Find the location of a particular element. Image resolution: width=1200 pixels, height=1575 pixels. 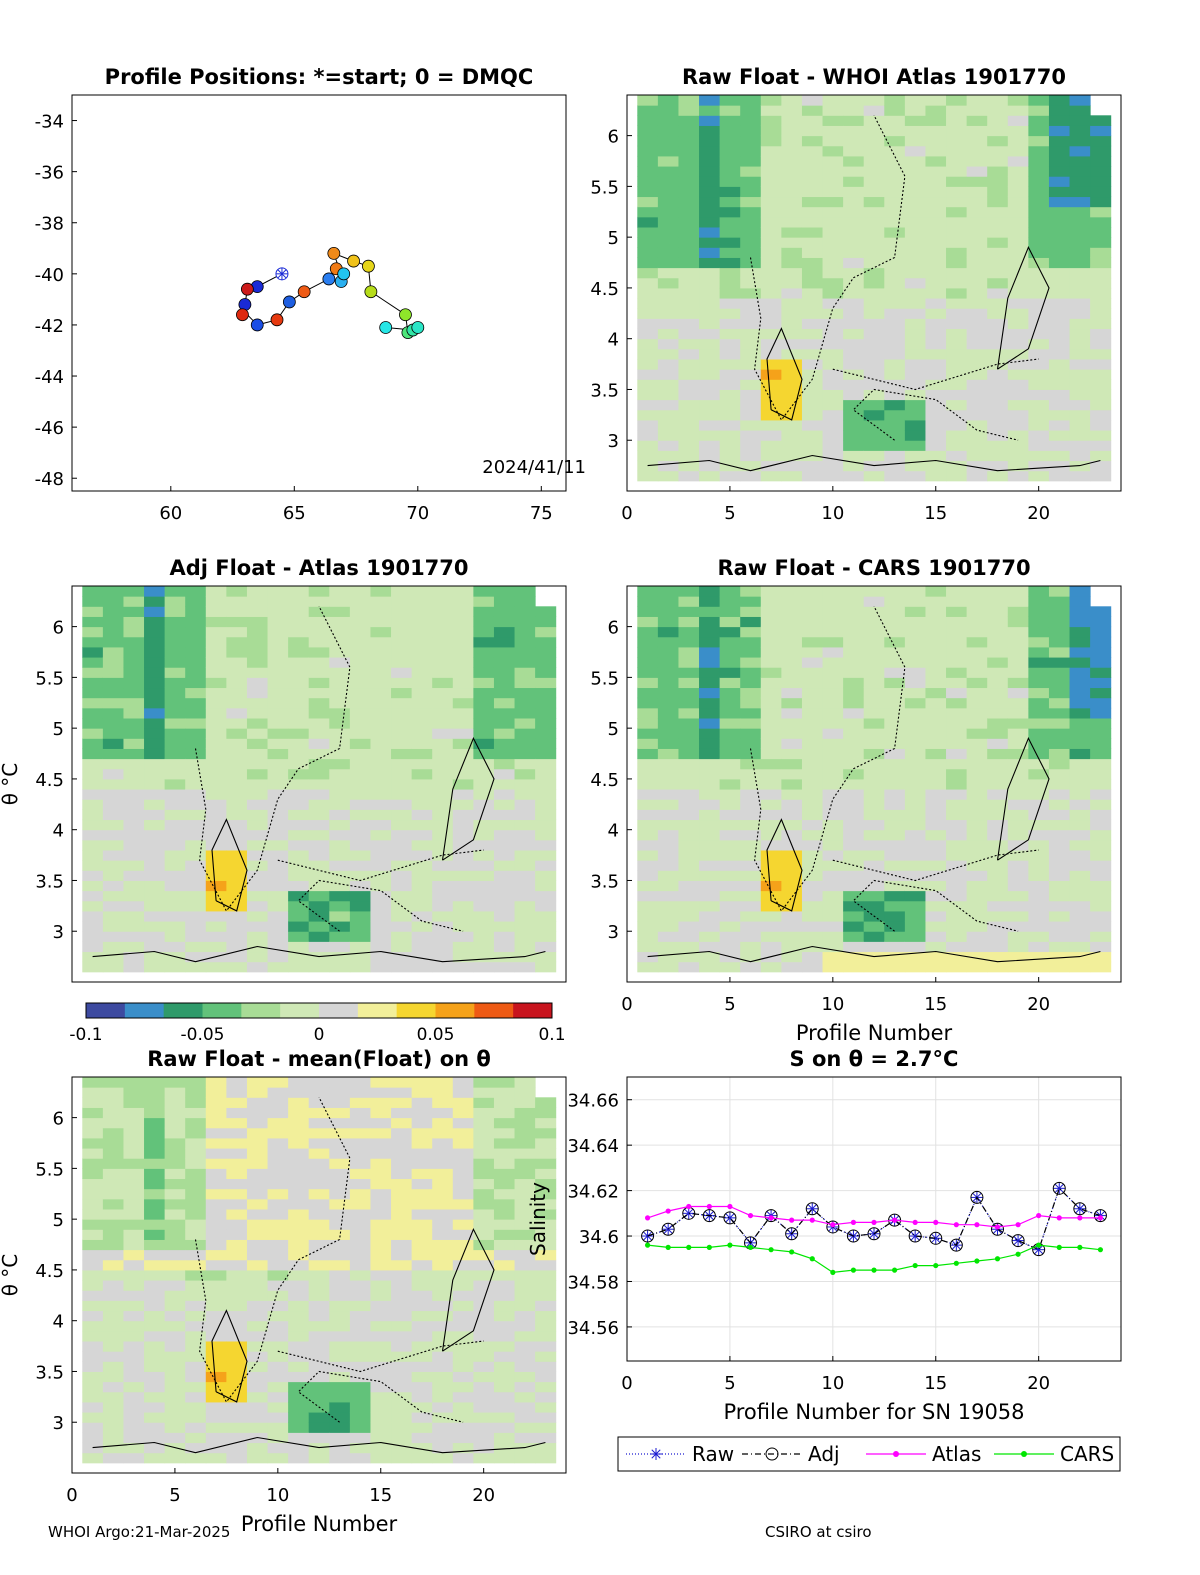

cars-ytick-label: 3 is located at coordinates (613, 932).